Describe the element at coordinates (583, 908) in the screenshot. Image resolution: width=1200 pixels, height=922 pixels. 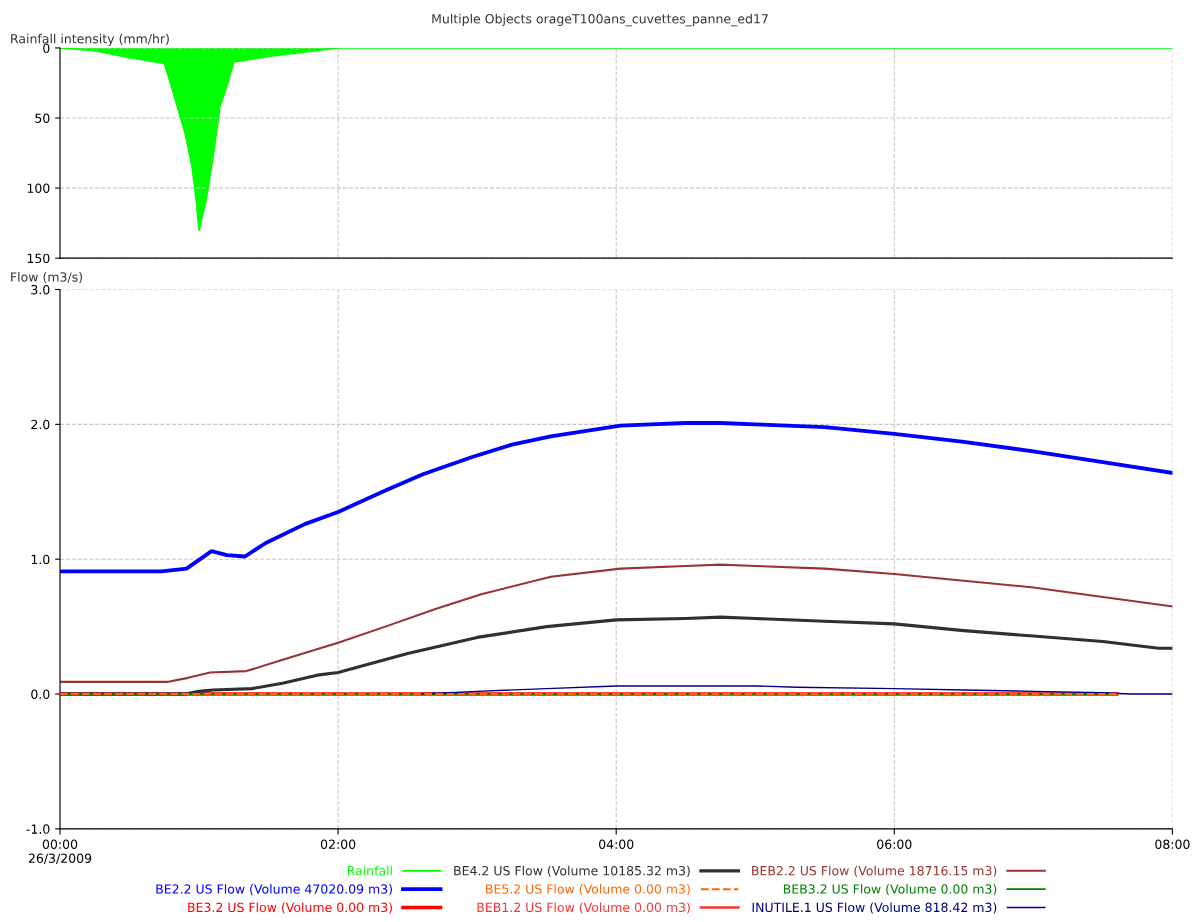
I see `legend-label: BEB1.2 US Flow (Volume 0.00 m3)` at that location.